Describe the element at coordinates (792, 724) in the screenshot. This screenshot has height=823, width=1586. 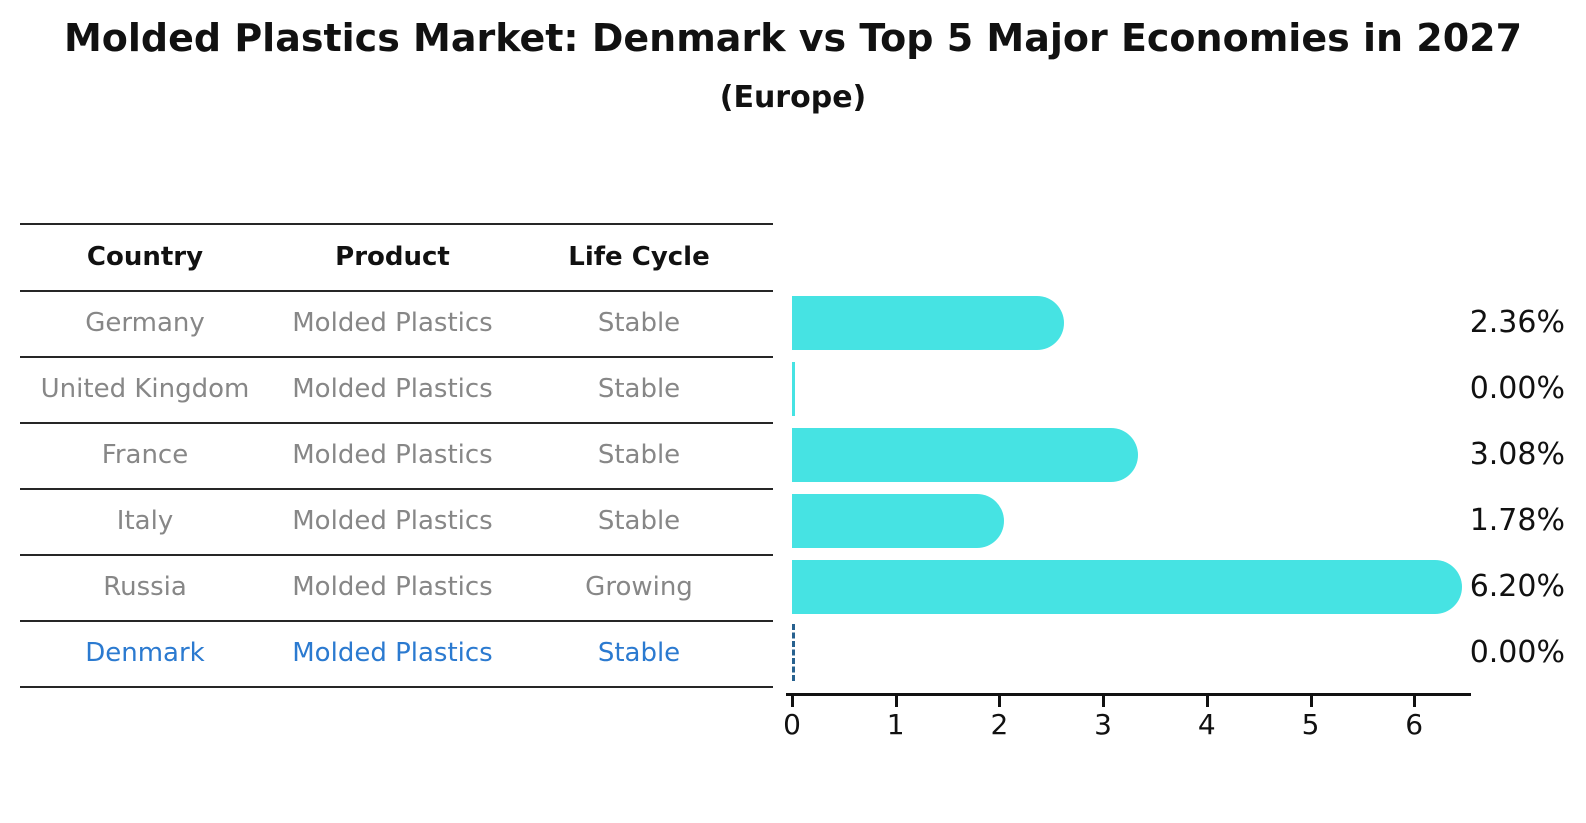
I see `x-axis-tick-label: 0` at that location.